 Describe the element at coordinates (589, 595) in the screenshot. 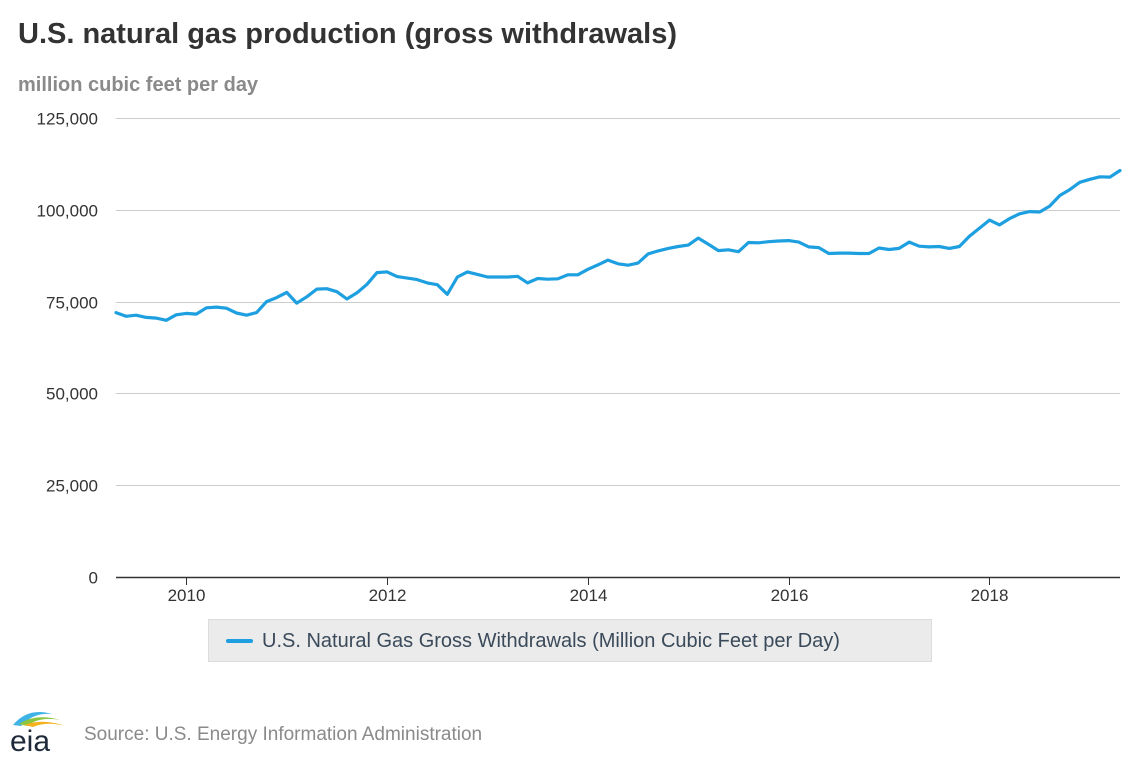

I see `x-tick-label: 2014` at that location.